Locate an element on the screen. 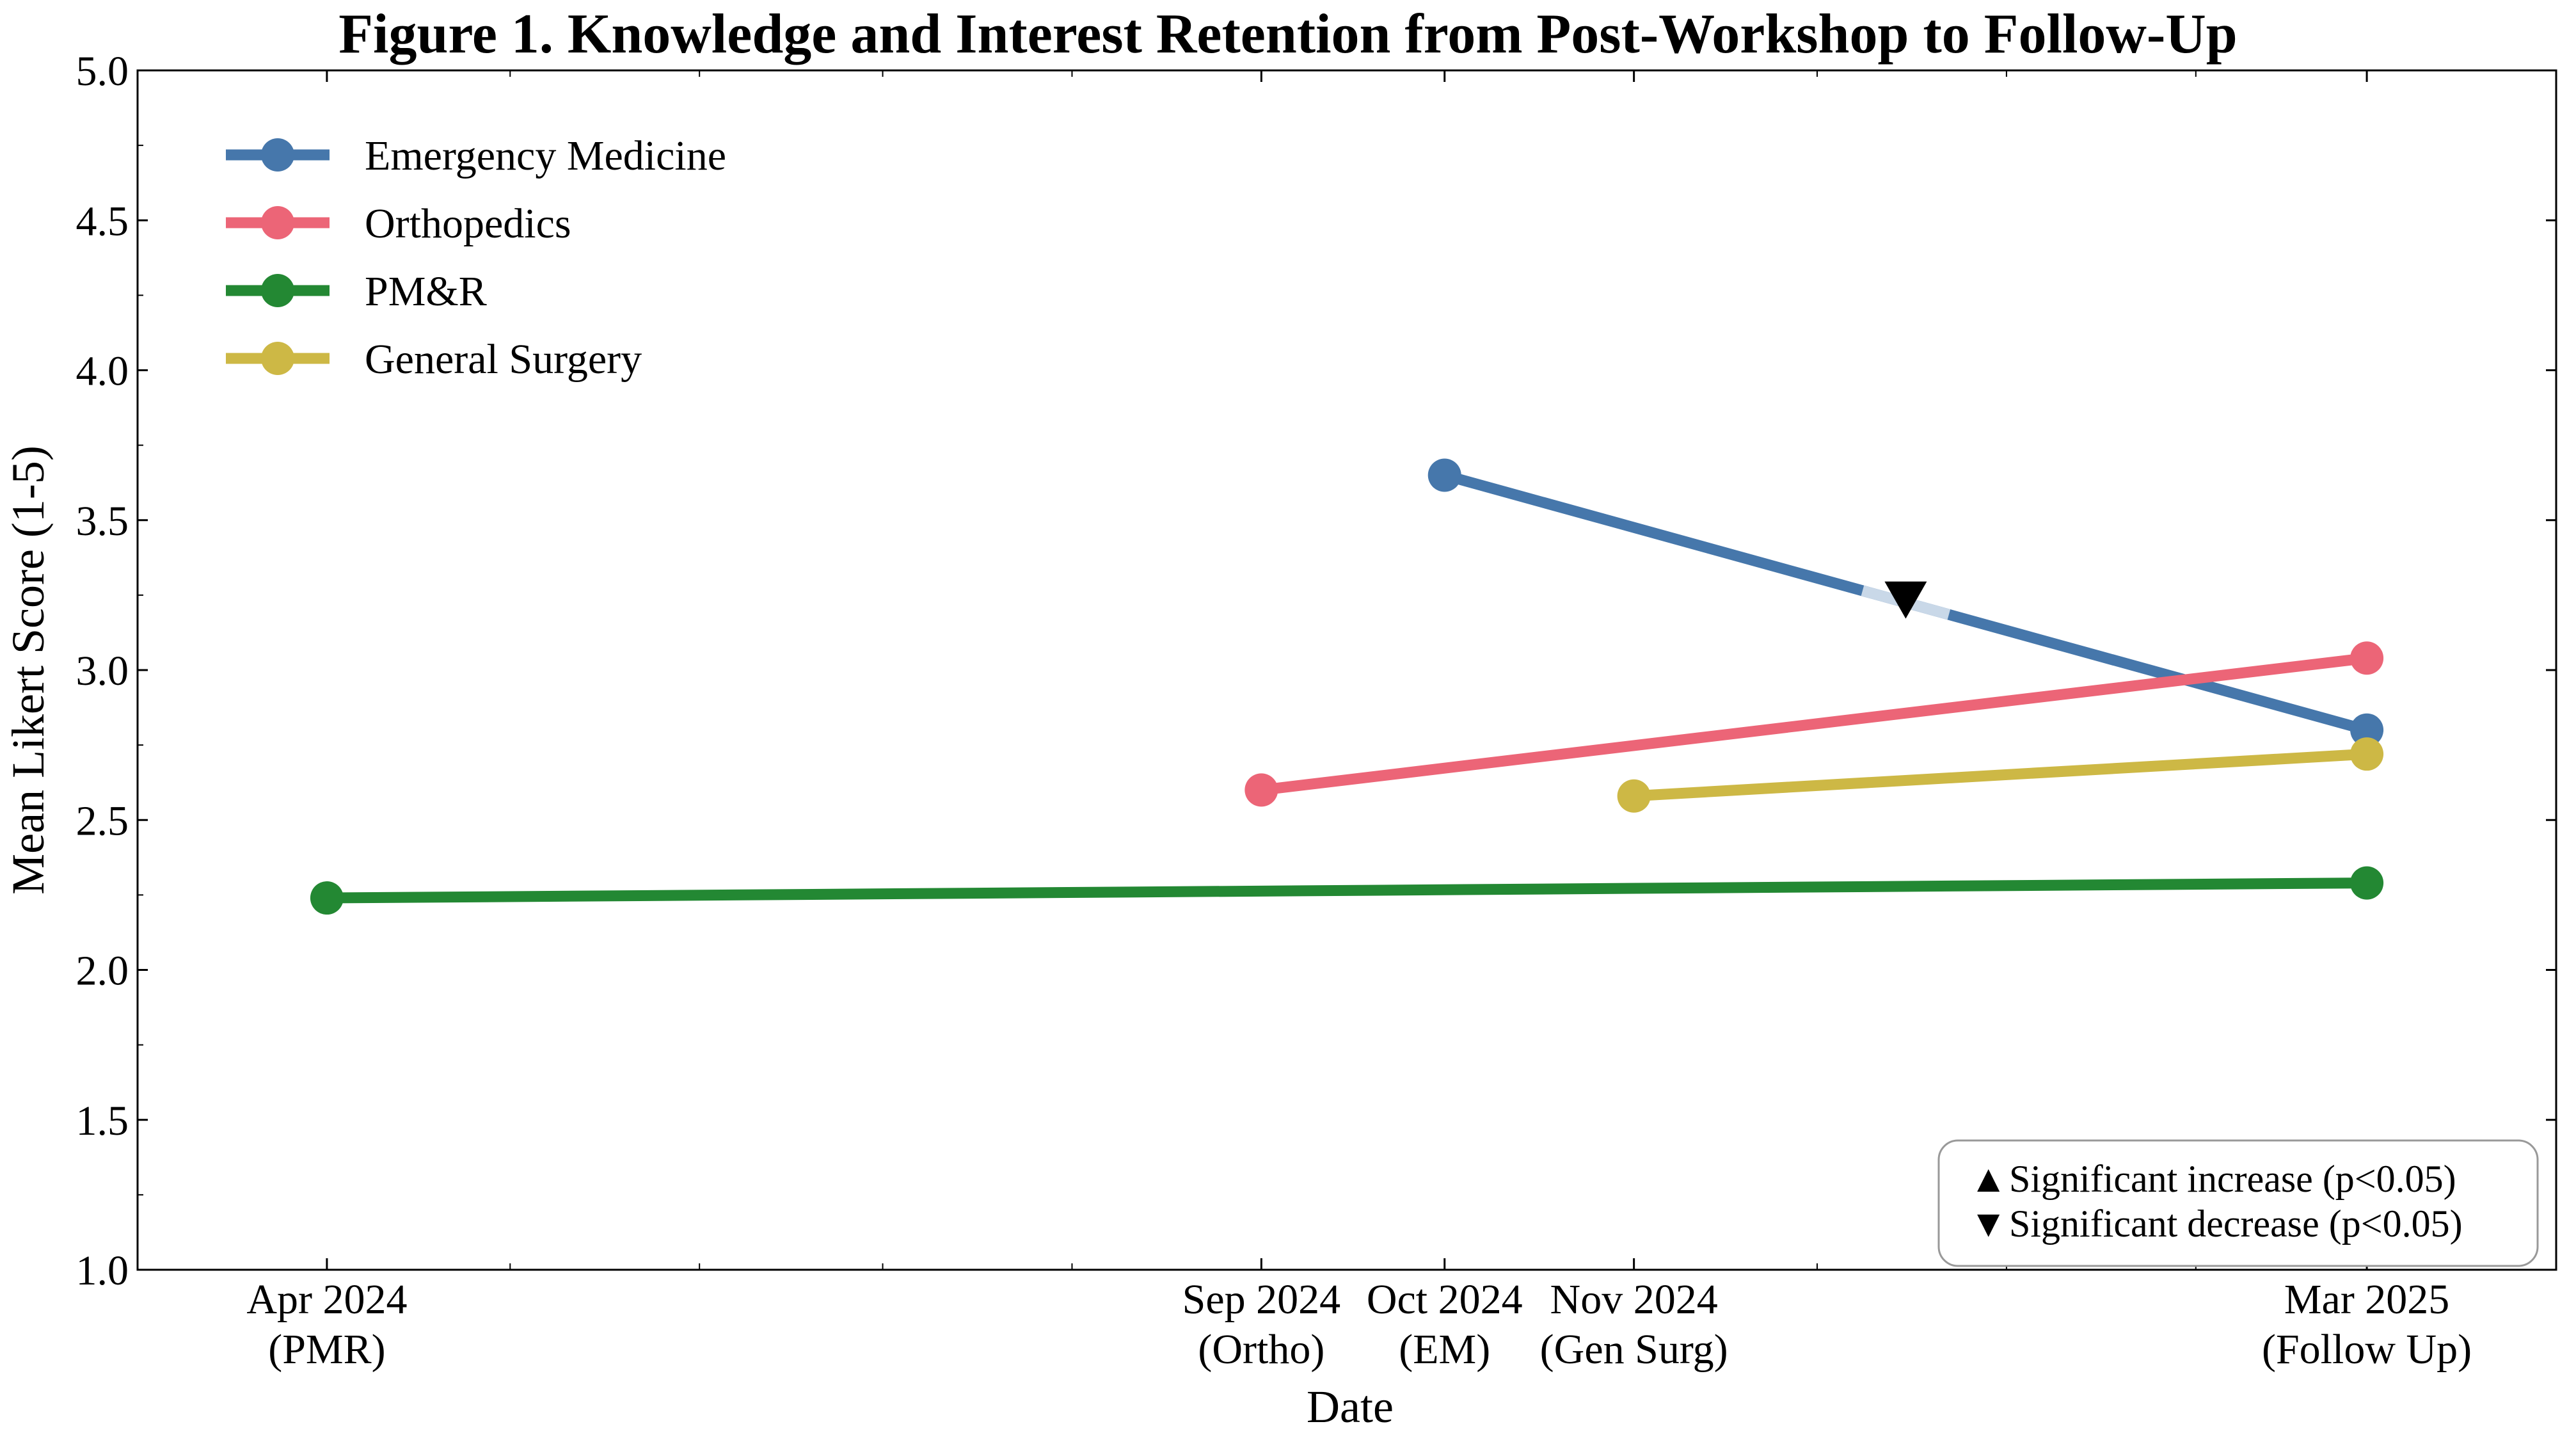 The width and height of the screenshot is (2576, 1440). y-axis-label: Mean Likert Score (1-5) is located at coordinates (29, 670).